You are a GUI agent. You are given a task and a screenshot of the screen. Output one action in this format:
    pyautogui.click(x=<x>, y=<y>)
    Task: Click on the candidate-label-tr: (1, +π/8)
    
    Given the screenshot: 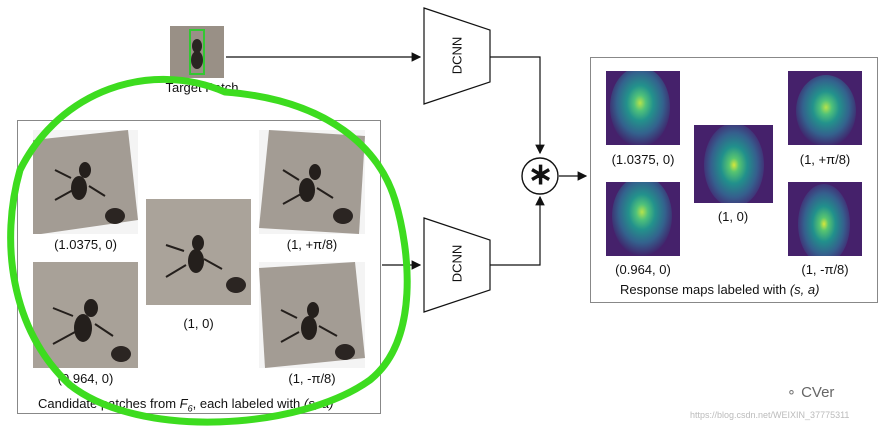 What is the action you would take?
    pyautogui.click(x=312, y=244)
    